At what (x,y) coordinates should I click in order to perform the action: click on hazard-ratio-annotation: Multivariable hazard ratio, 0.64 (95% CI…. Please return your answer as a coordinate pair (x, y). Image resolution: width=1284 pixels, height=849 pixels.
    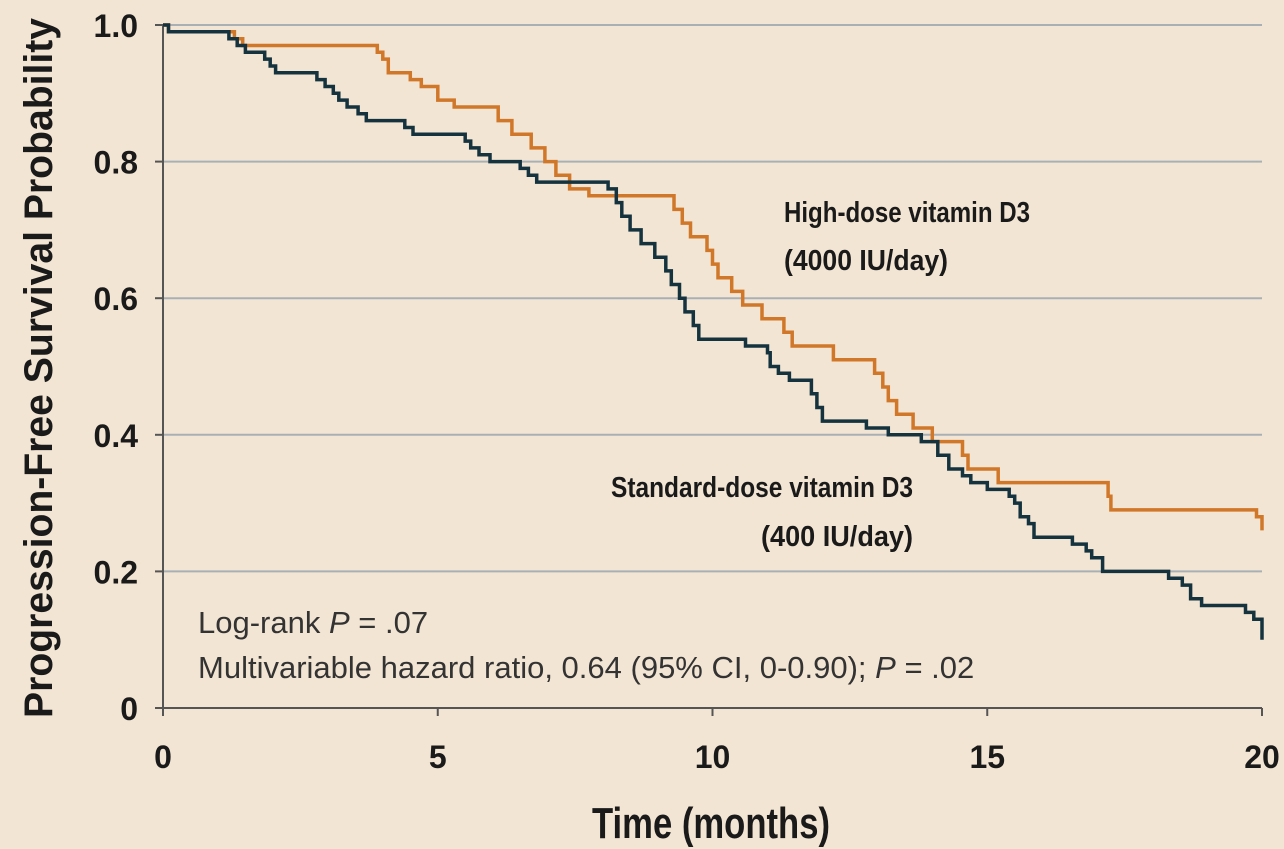
    Looking at the image, I should click on (586, 667).